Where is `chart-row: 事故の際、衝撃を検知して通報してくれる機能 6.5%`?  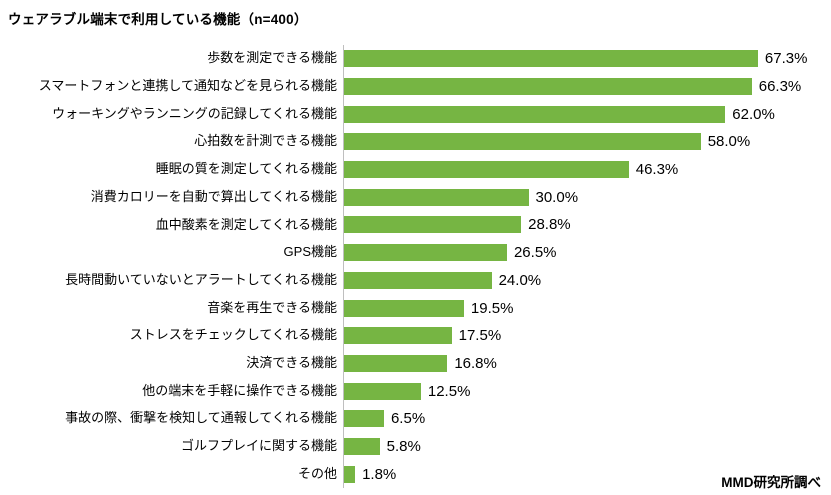 chart-row: 事故の際、衝撃を検知して通報してくれる機能 6.5% is located at coordinates (415, 418).